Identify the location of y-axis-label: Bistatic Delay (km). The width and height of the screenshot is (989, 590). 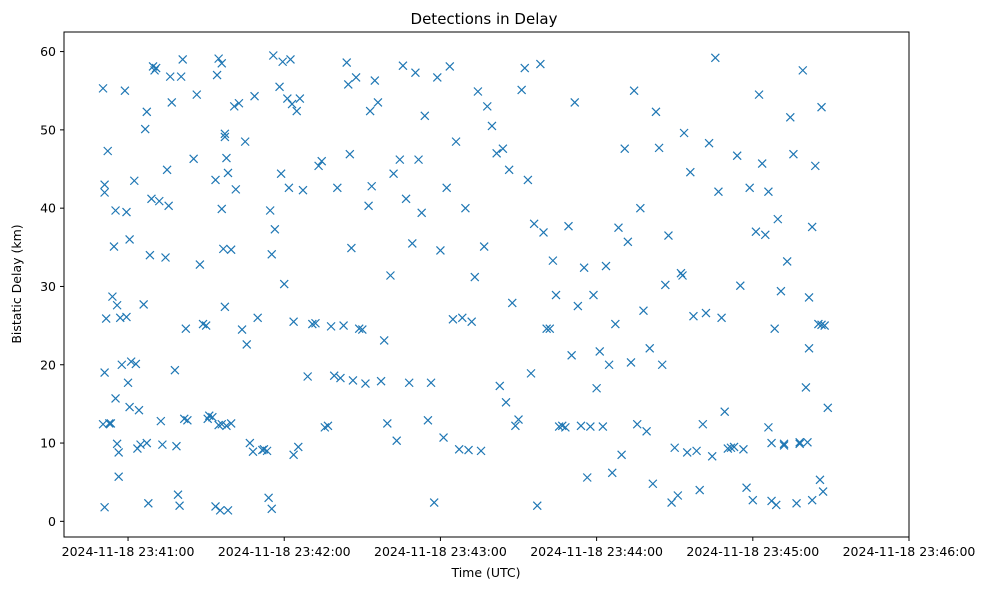
(16, 283).